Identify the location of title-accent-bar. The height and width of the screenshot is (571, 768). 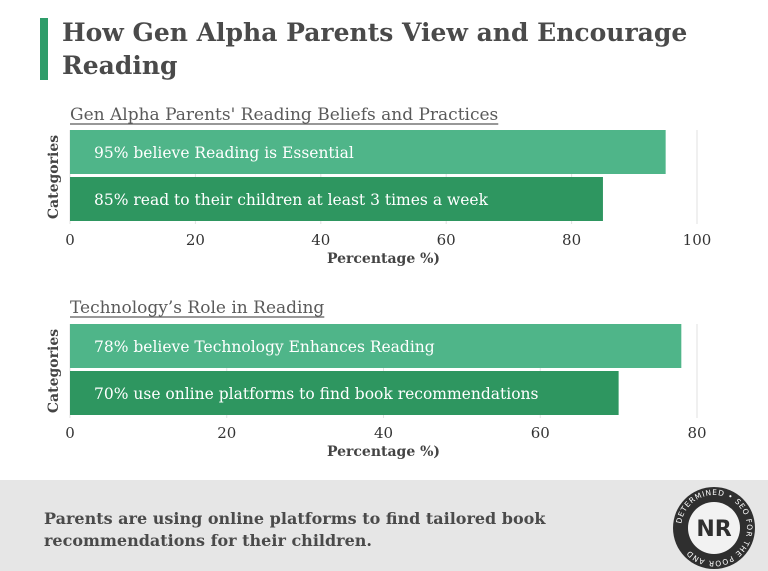
(44, 49).